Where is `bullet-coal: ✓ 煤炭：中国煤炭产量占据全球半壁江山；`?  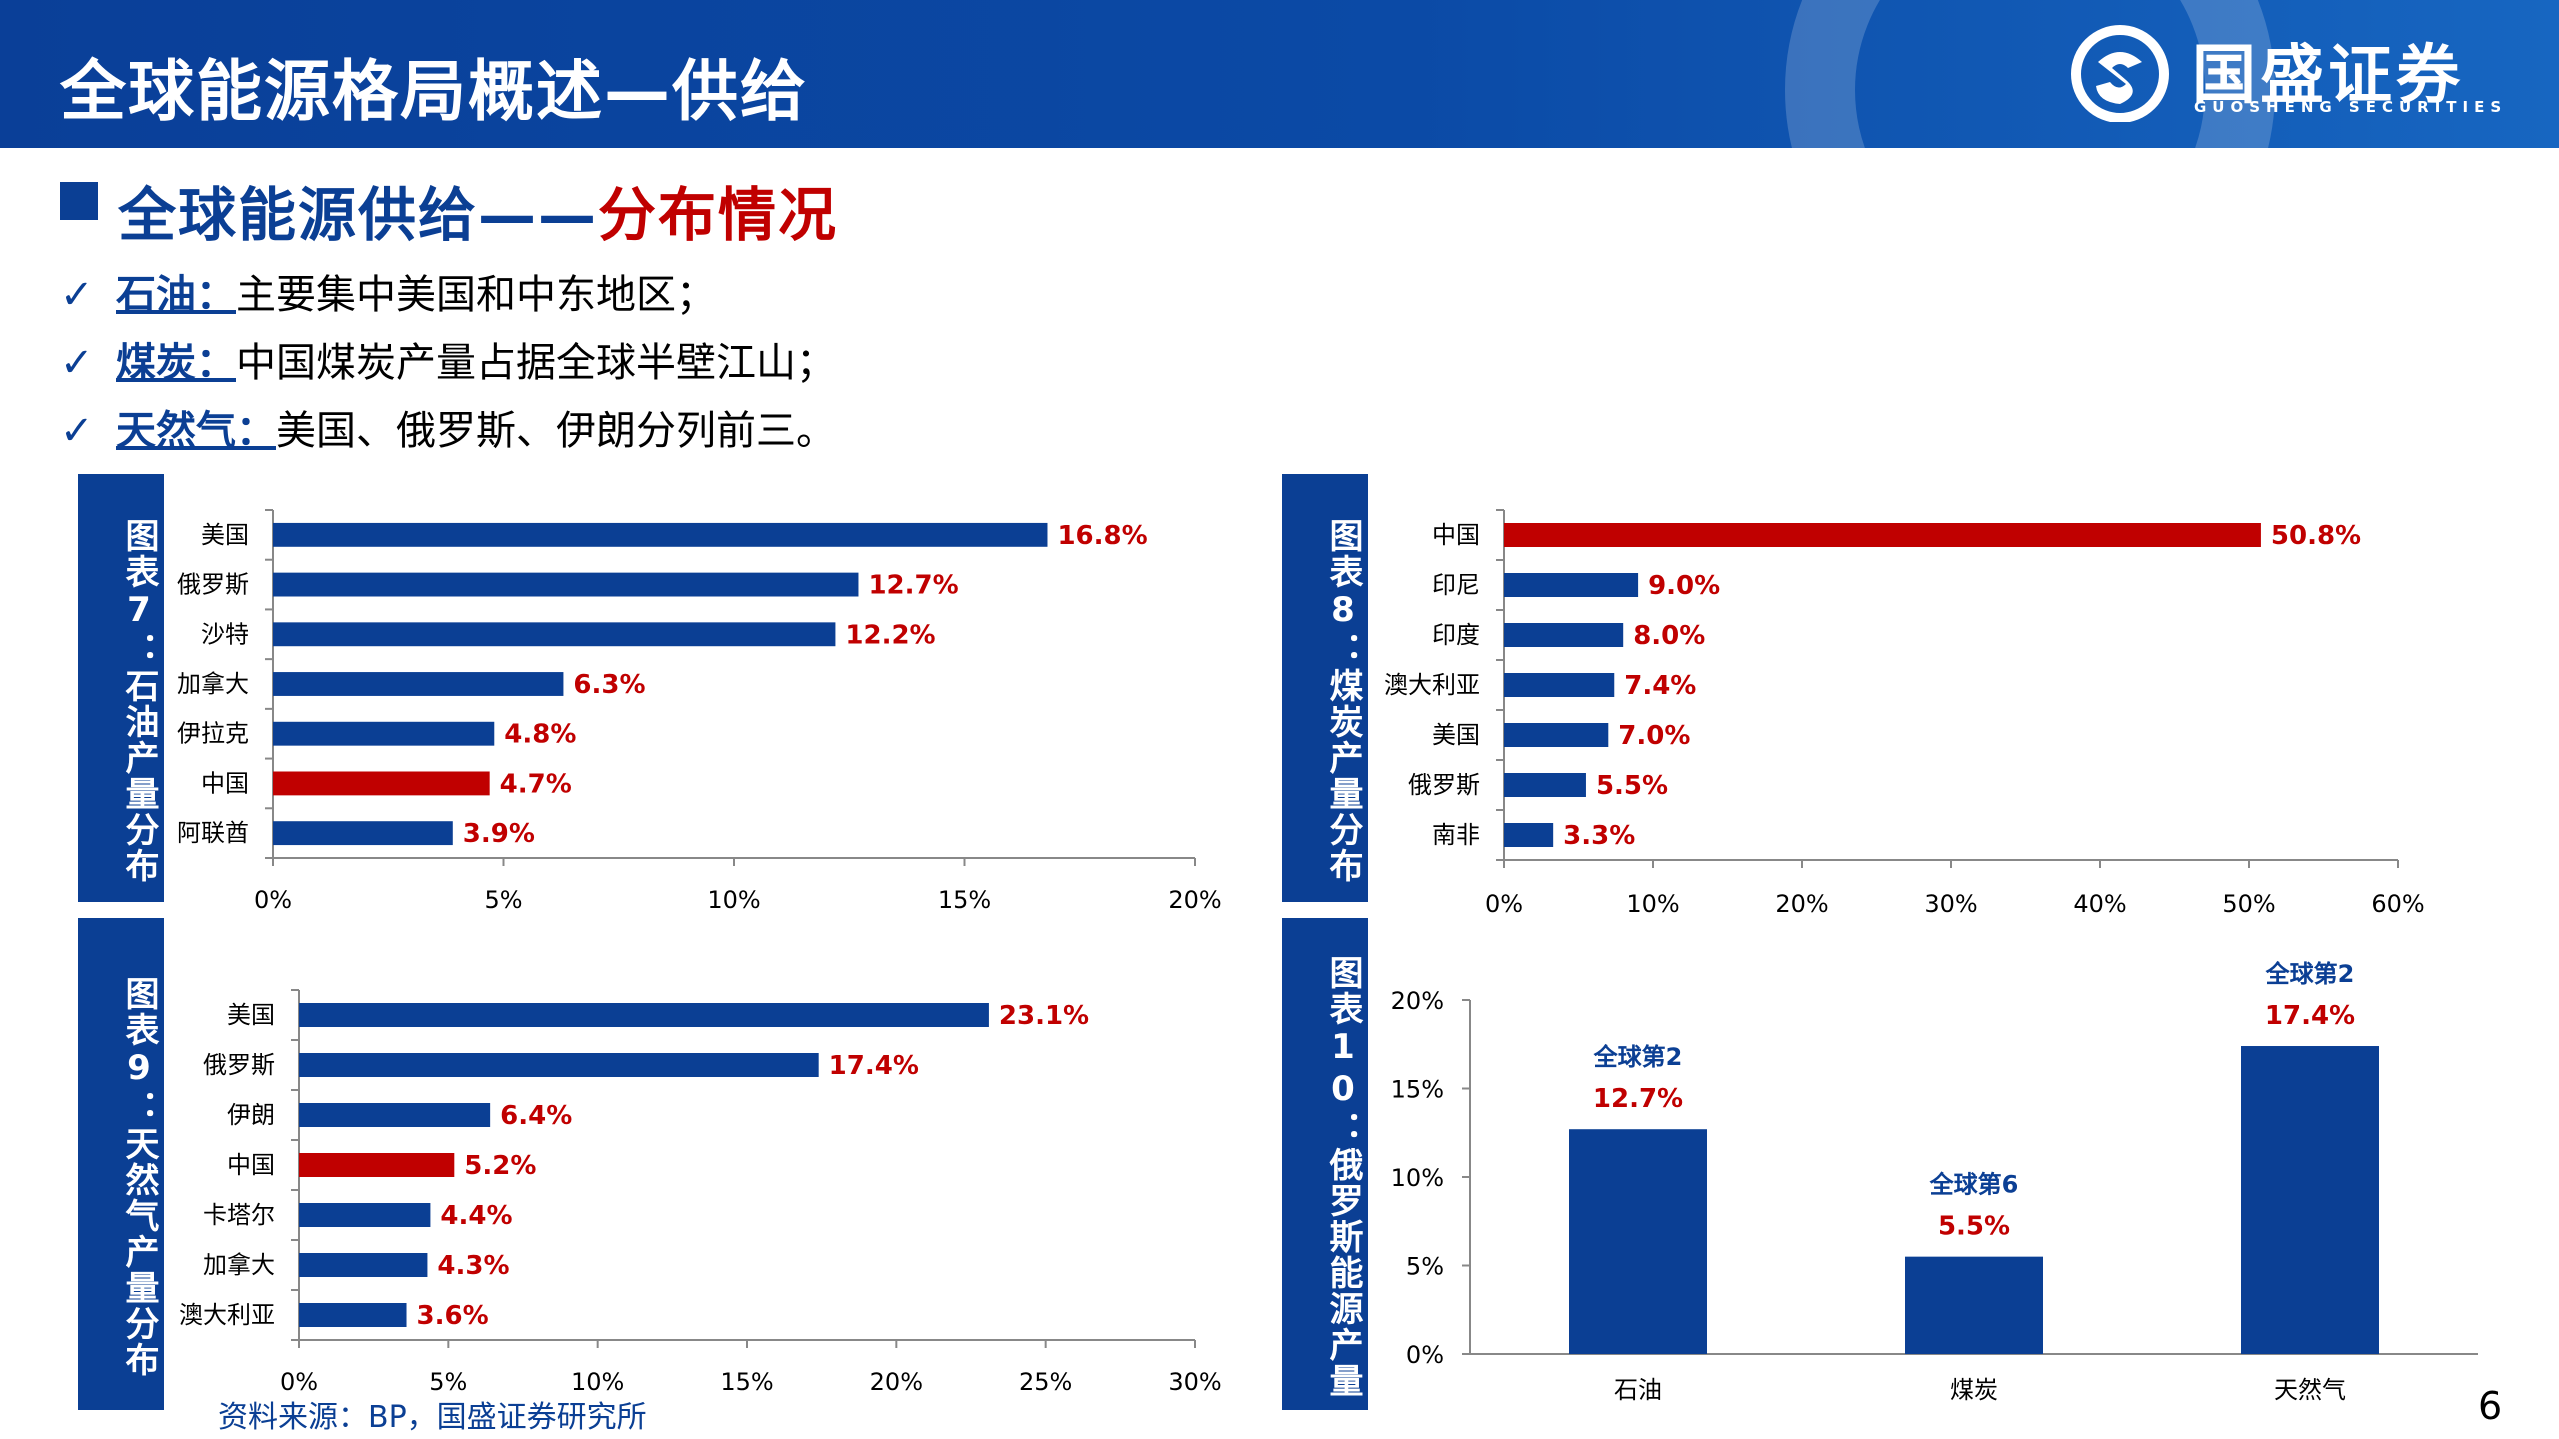
bullet-coal: ✓ 煤炭：中国煤炭产量占据全球半壁江山； is located at coordinates (448, 359).